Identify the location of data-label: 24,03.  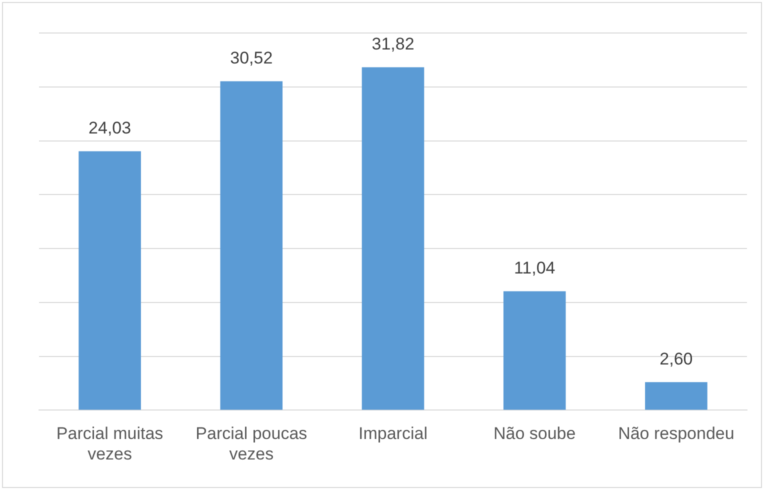
(110, 128).